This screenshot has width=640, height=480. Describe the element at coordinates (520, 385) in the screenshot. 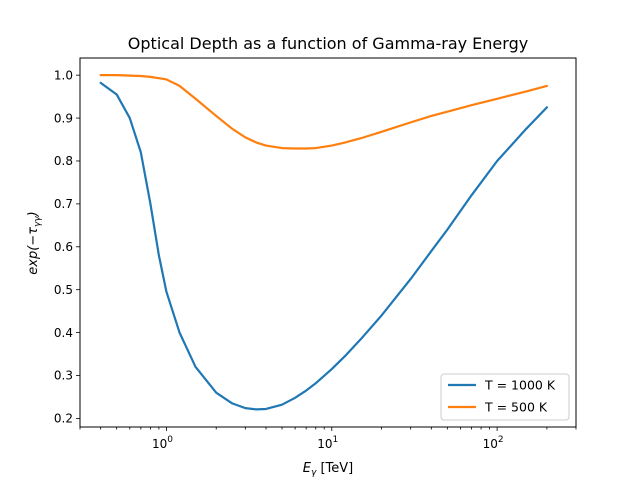

I see `legend-label-series-0: T = 1000 K` at that location.